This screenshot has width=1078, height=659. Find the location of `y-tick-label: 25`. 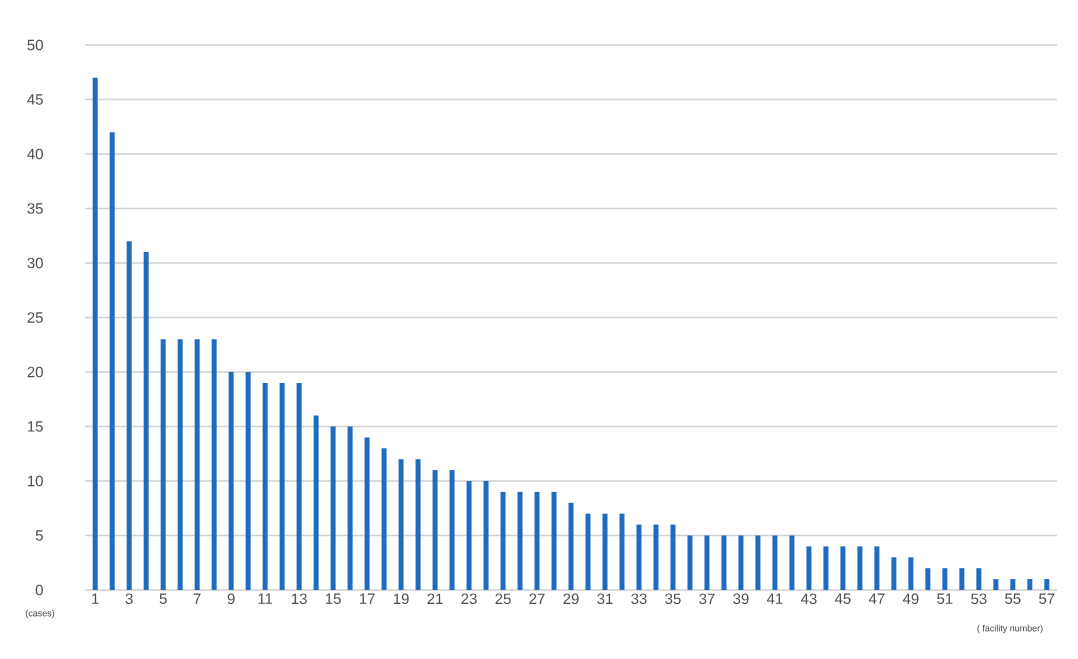

y-tick-label: 25 is located at coordinates (35, 317).